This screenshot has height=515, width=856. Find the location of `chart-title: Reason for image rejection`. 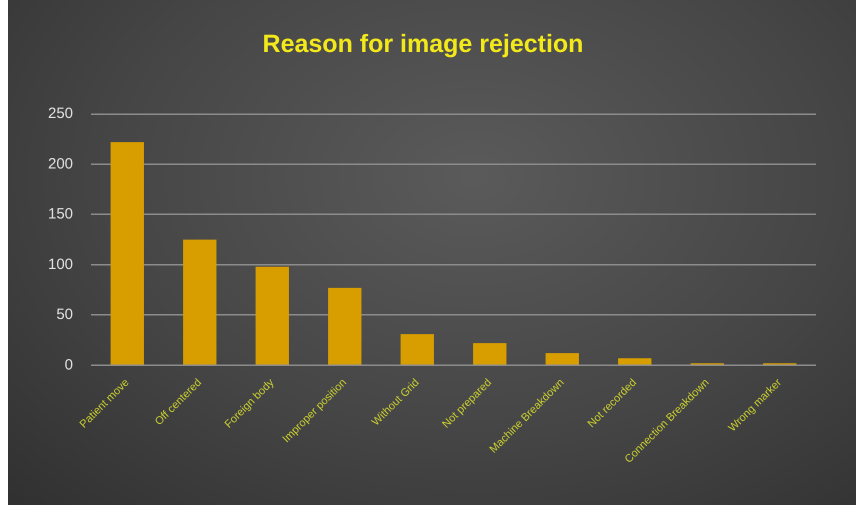

chart-title: Reason for image rejection is located at coordinates (423, 44).